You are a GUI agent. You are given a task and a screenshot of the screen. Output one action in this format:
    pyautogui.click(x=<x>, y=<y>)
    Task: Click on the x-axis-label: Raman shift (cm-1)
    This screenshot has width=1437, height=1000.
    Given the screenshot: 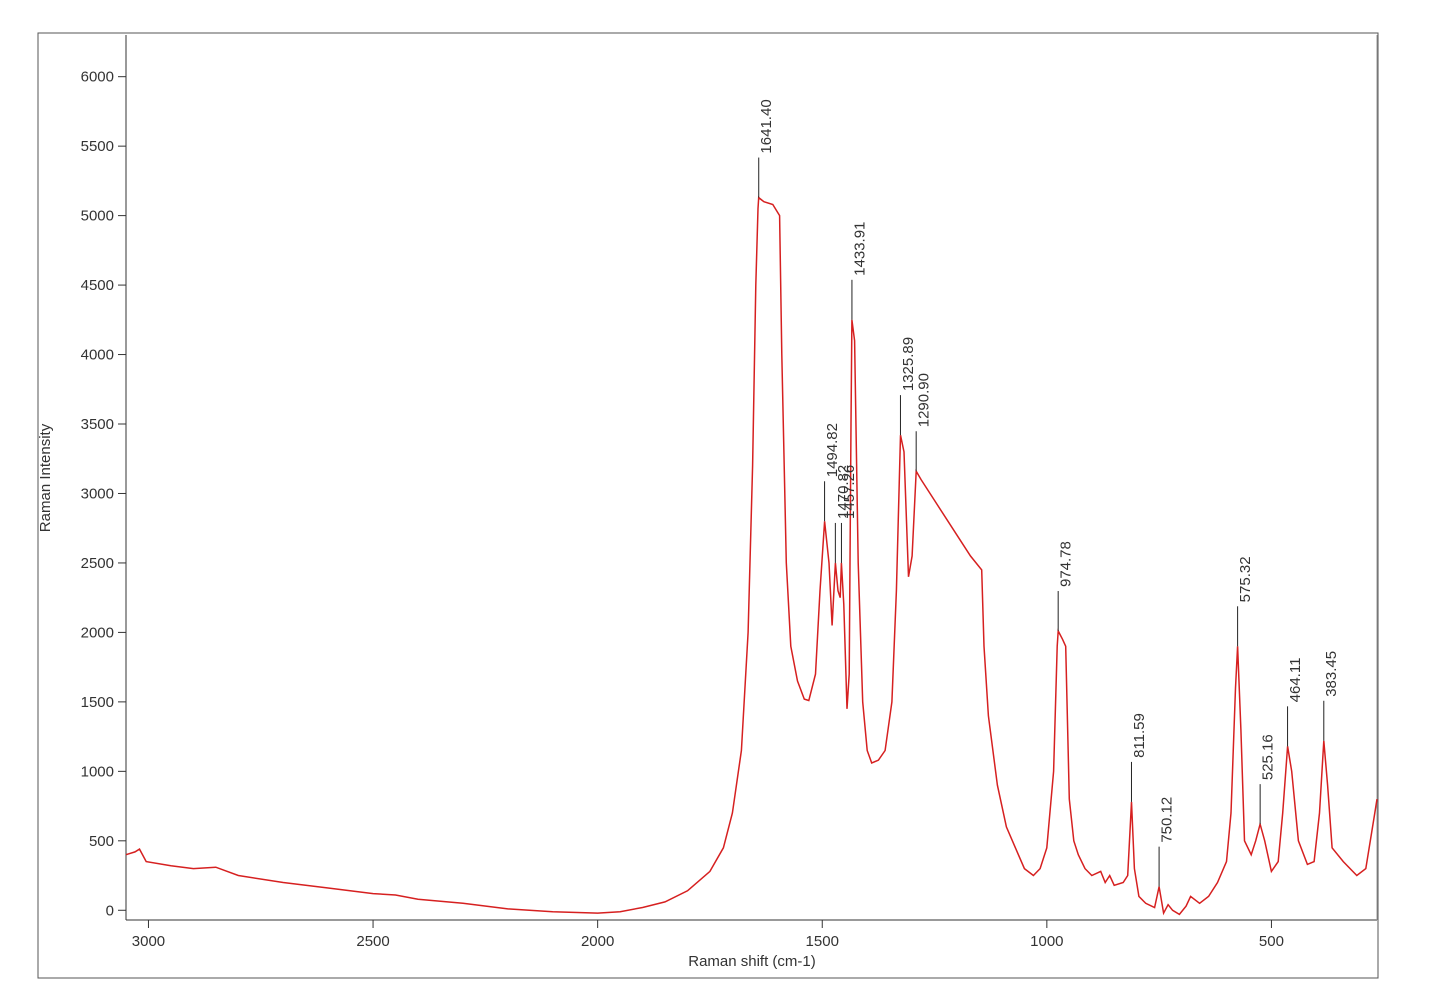 What is the action you would take?
    pyautogui.click(x=752, y=961)
    